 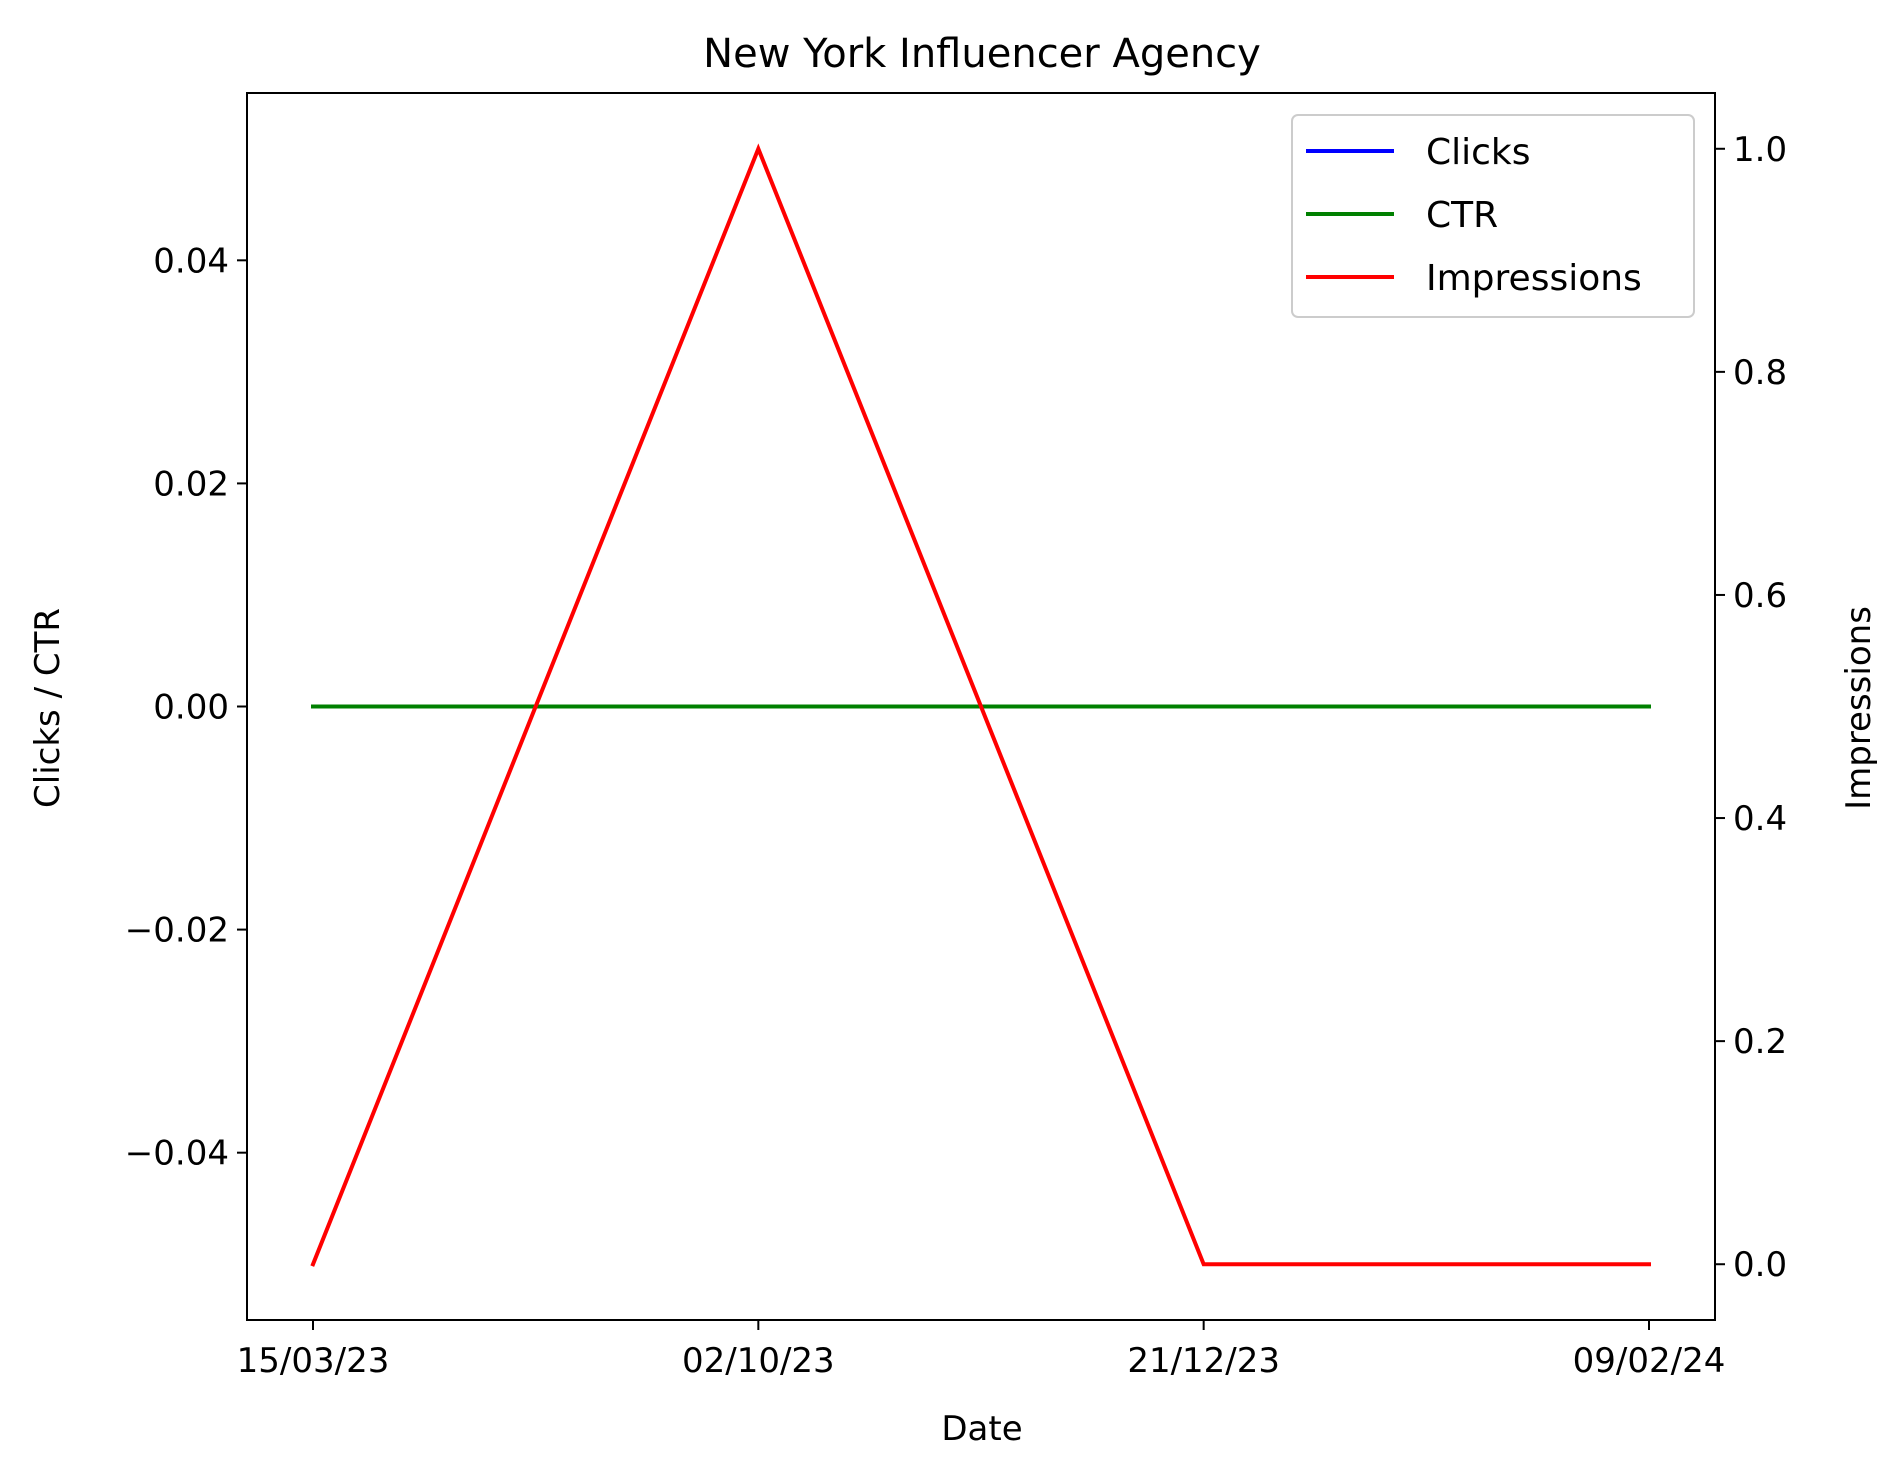 What do you see at coordinates (1203, 1361) in the screenshot?
I see `x-tick-label: 21/12/23` at bounding box center [1203, 1361].